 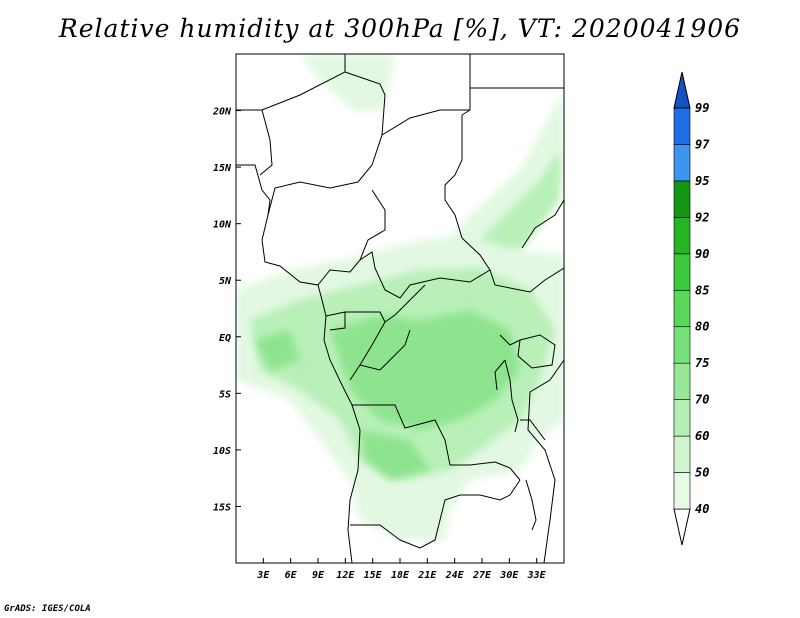 I want to click on lon-label: 18E, so click(x=400, y=575).